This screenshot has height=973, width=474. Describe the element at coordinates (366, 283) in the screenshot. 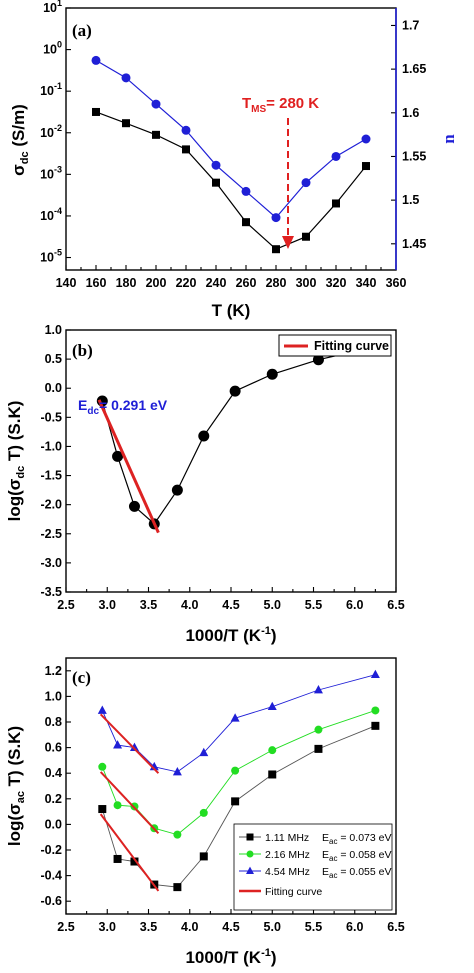

I see `x-tick-label: 340` at that location.